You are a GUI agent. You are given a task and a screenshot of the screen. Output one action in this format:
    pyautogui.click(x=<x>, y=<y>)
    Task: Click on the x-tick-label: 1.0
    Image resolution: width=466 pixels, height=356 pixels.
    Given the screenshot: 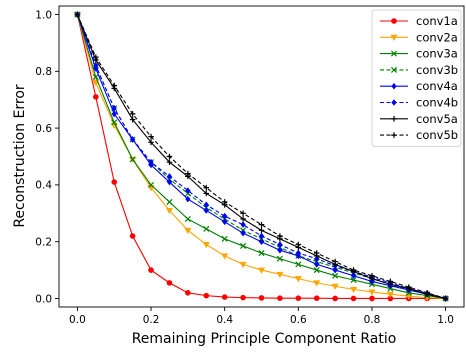 What is the action you would take?
    pyautogui.click(x=445, y=320)
    